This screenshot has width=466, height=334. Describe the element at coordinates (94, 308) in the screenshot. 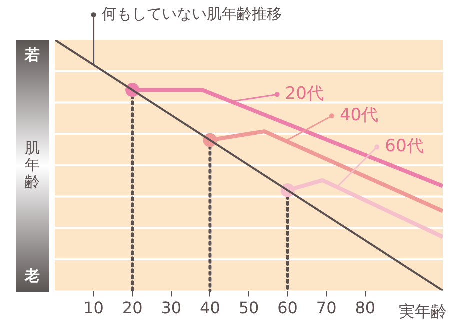

I see `x-tick-label: 10` at that location.